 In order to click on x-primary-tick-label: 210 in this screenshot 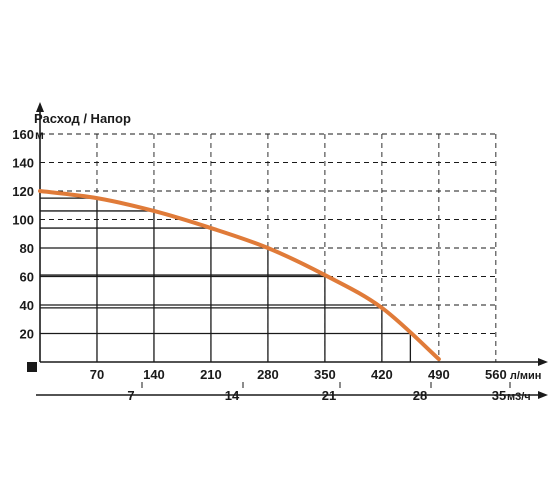, I will do `click(211, 374)`.